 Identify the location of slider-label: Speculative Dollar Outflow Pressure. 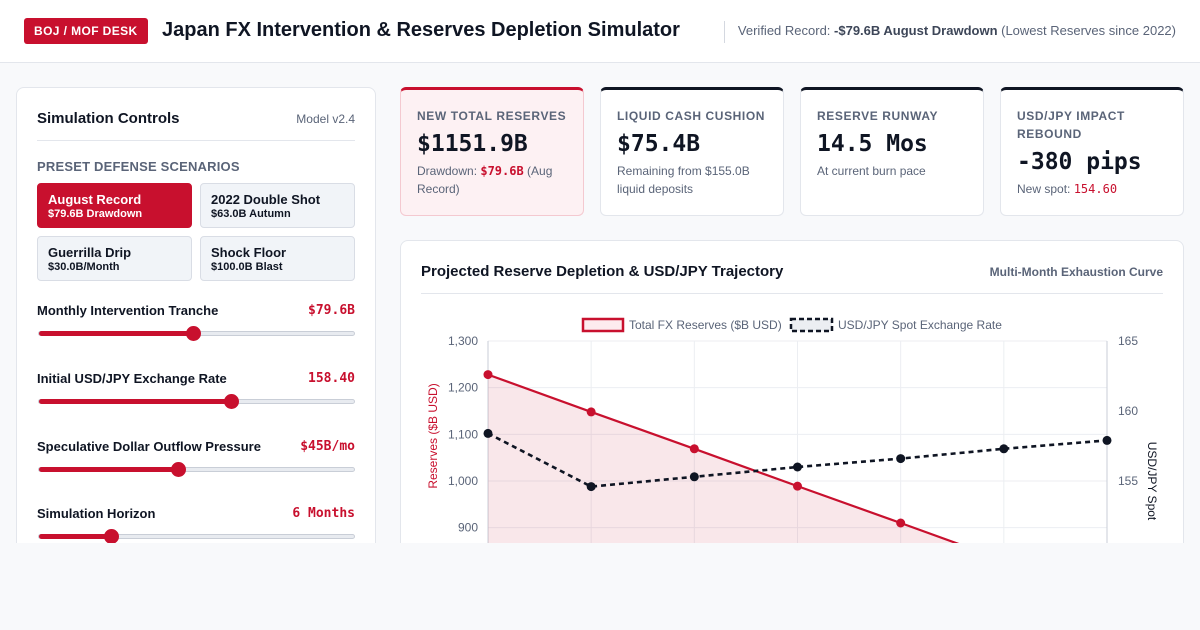
(149, 446).